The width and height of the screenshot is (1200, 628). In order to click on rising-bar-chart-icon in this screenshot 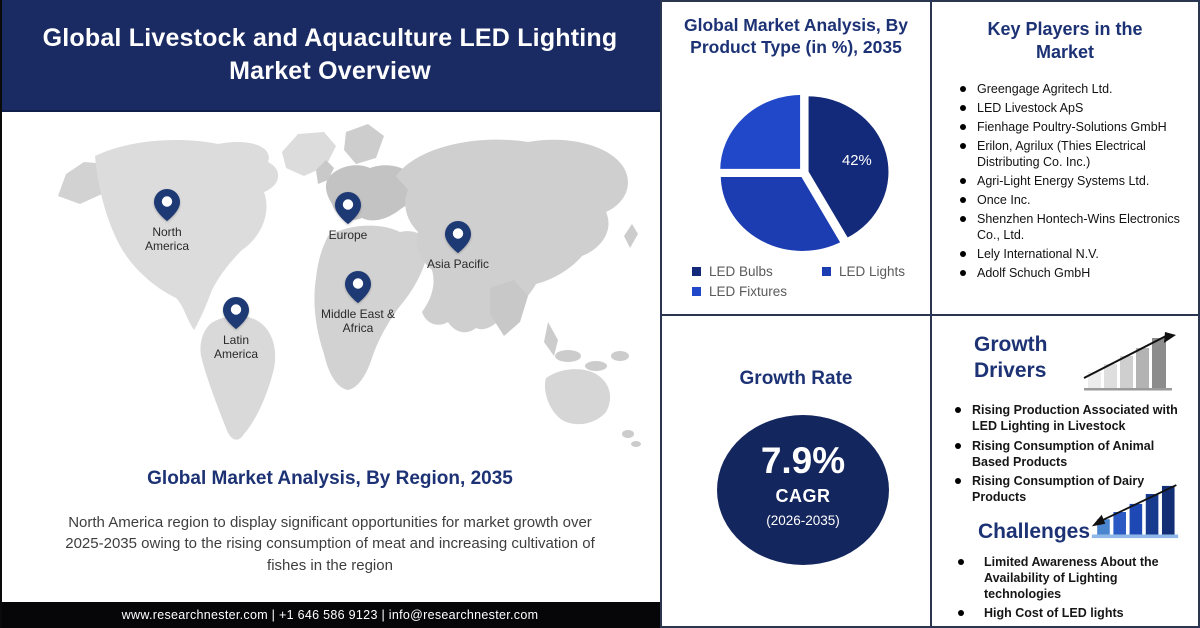, I will do `click(1129, 361)`.